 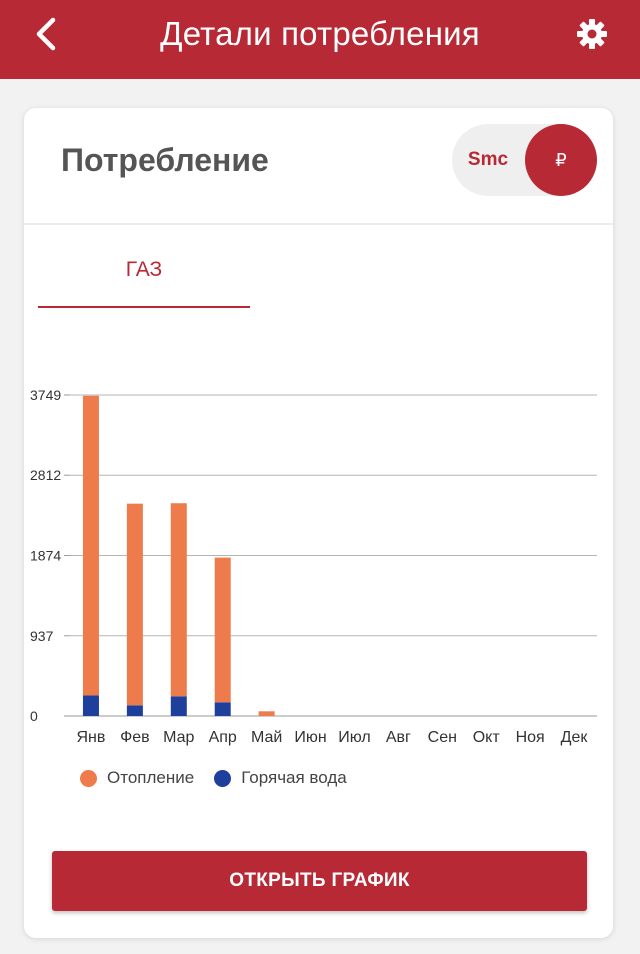 What do you see at coordinates (310, 737) in the screenshot?
I see `x-tick-label: Июн` at bounding box center [310, 737].